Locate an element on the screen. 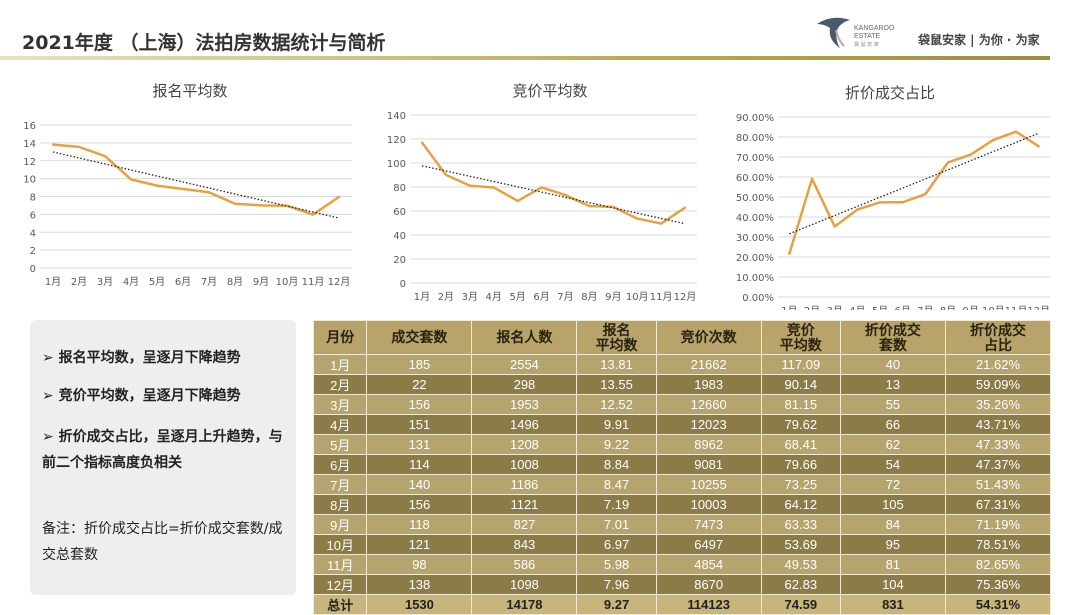 The height and width of the screenshot is (615, 1080). column-header: 竞价 平均数 is located at coordinates (800, 337).